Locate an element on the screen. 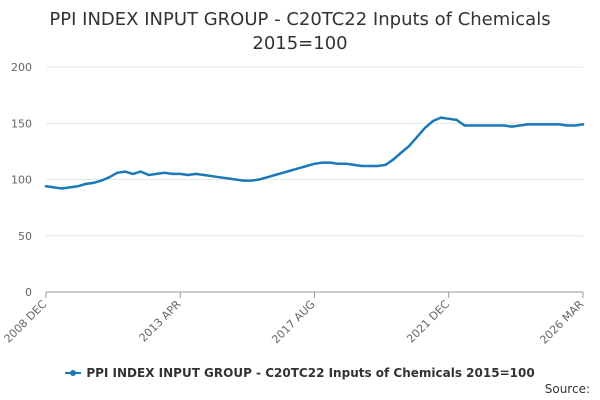 The height and width of the screenshot is (400, 600). y-tick-label-150: 150 is located at coordinates (21, 123).